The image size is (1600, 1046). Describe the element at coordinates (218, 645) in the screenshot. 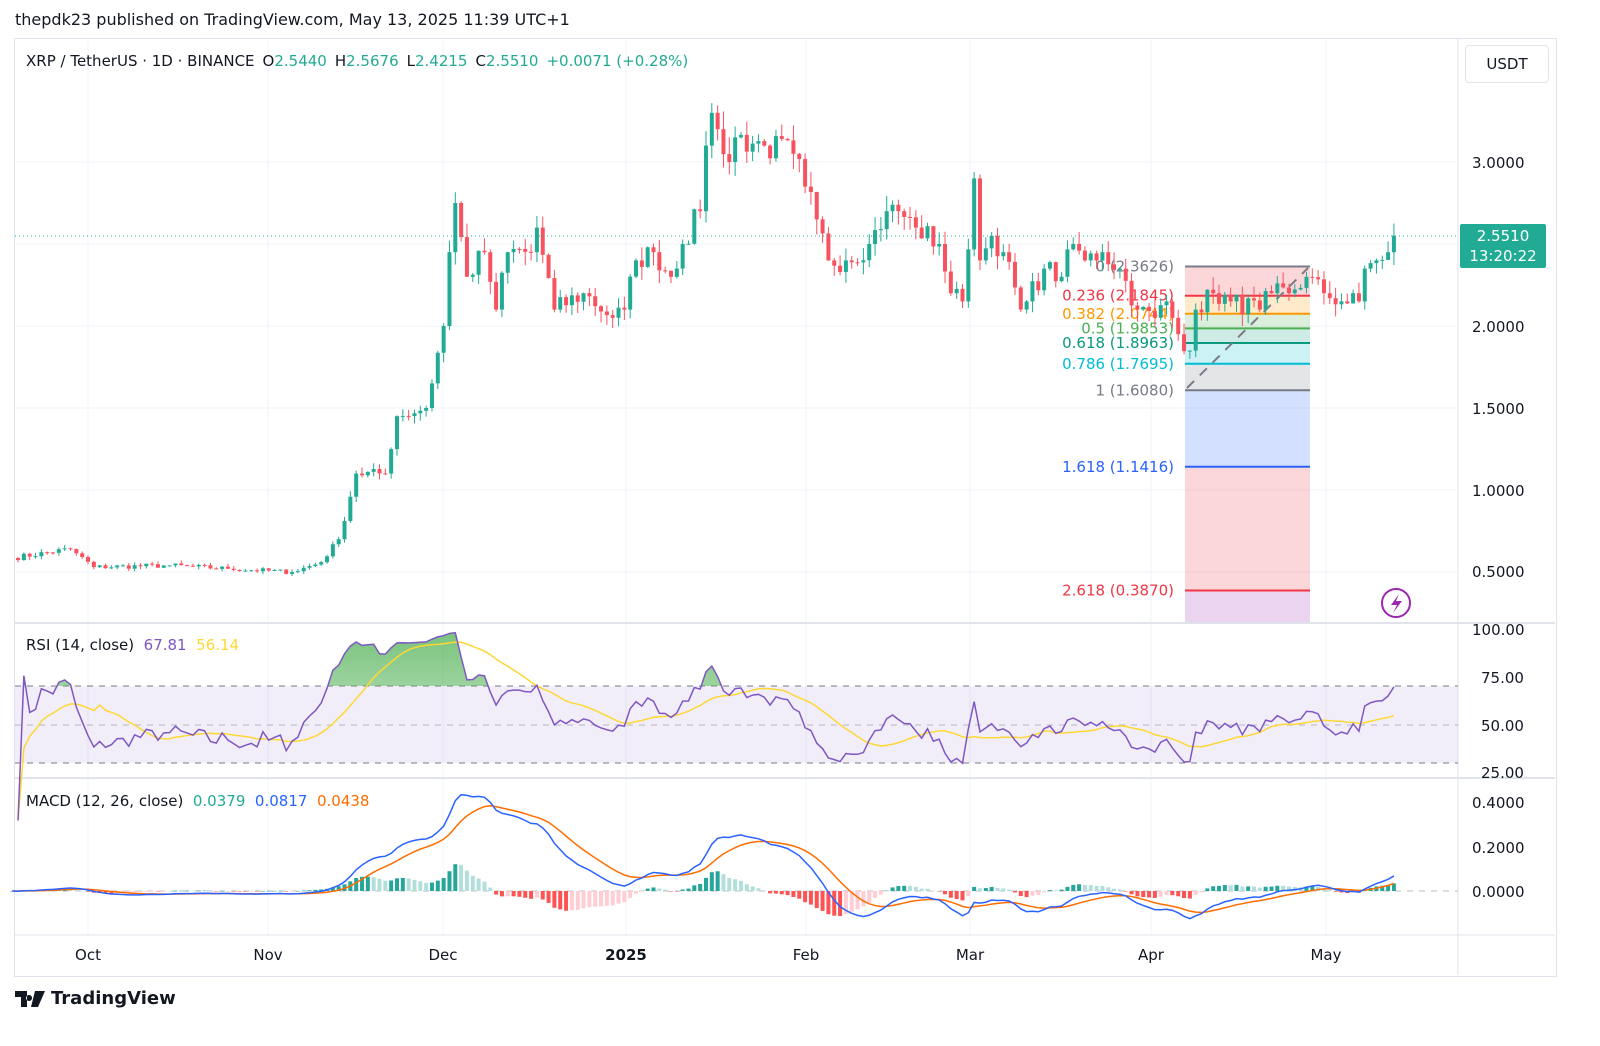

I see `rsi-ma-value: 56.14` at that location.